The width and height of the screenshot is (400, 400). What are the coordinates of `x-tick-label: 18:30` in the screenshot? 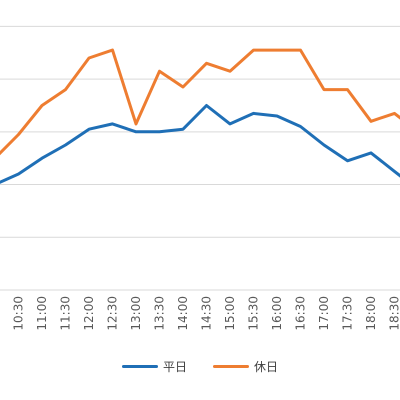 It's located at (394, 313).